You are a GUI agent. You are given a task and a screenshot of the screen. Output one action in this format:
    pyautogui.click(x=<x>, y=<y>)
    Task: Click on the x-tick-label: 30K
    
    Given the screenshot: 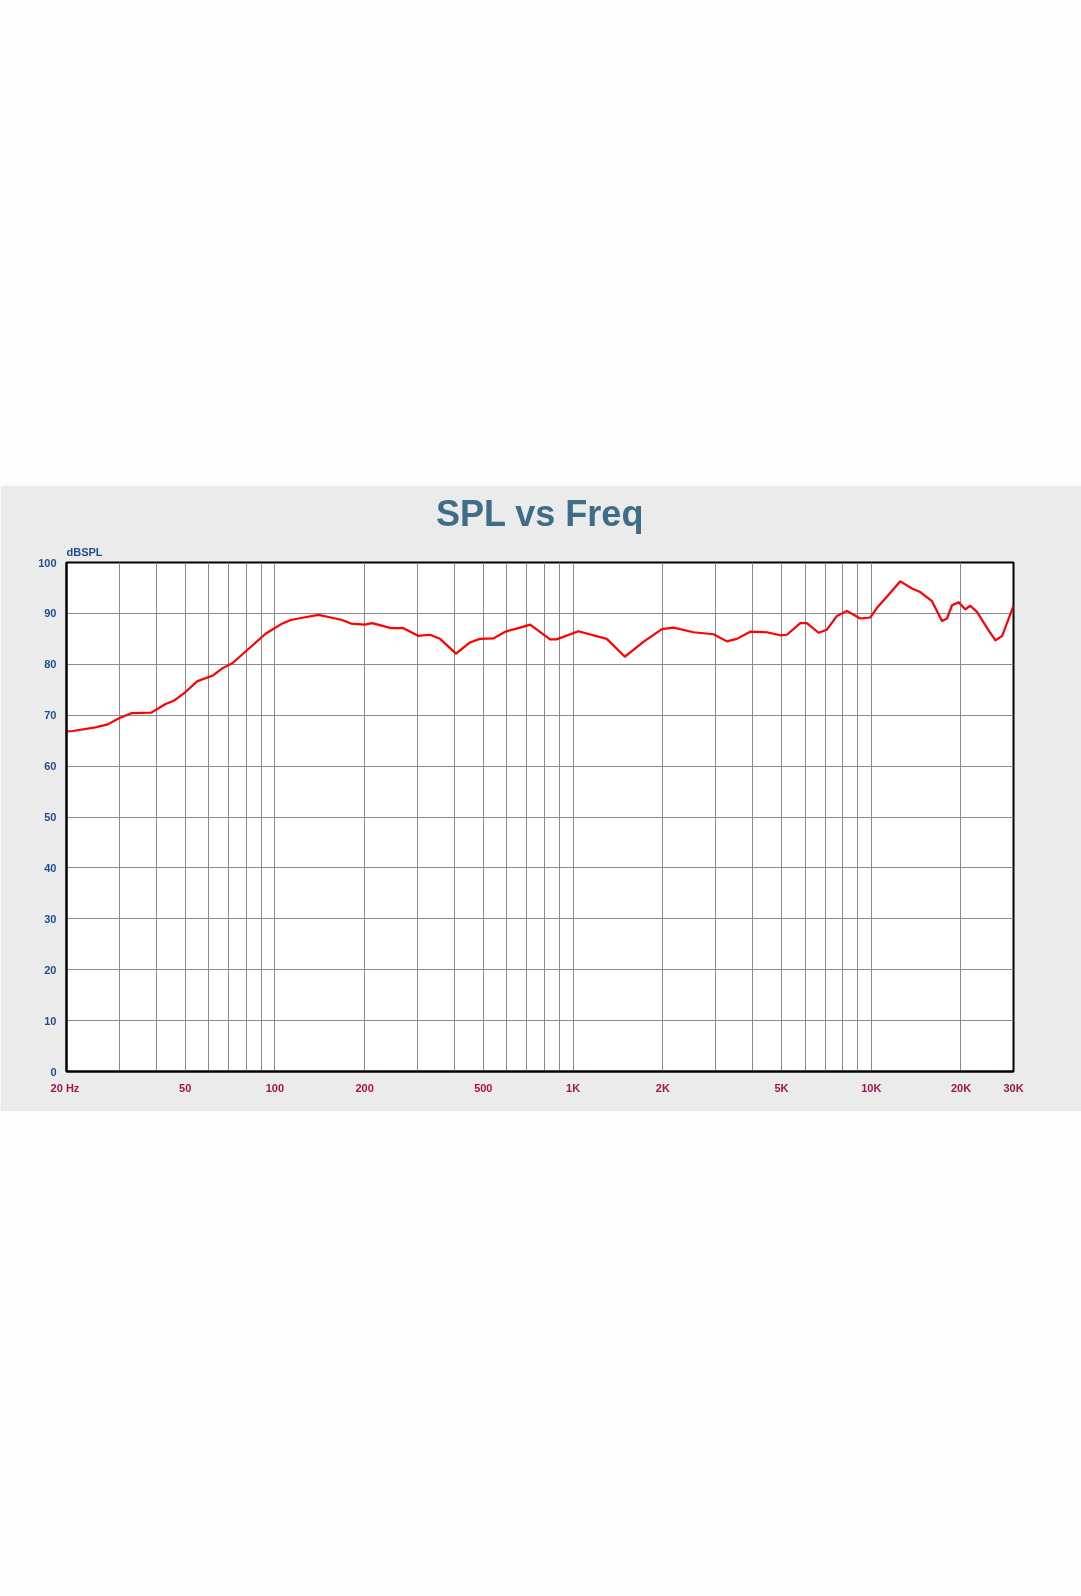 What is the action you would take?
    pyautogui.click(x=1013, y=1087)
    